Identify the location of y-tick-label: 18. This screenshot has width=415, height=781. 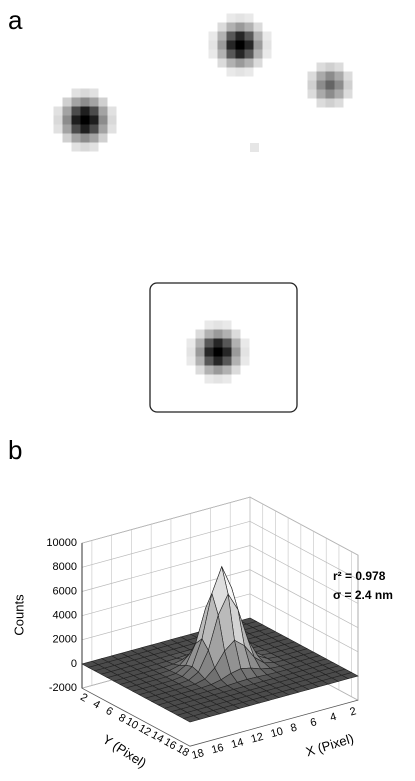
(182, 751).